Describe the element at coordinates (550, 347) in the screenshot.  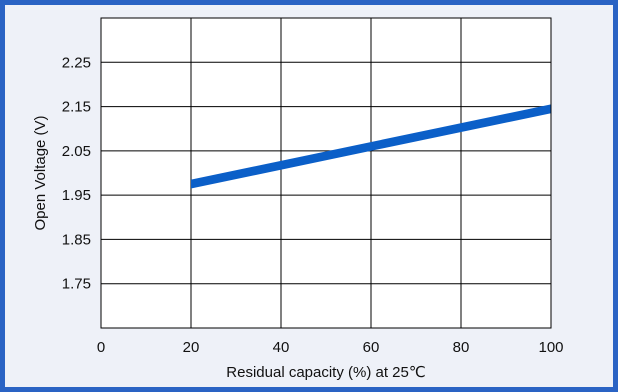
I see `x-tick-label: 100` at that location.